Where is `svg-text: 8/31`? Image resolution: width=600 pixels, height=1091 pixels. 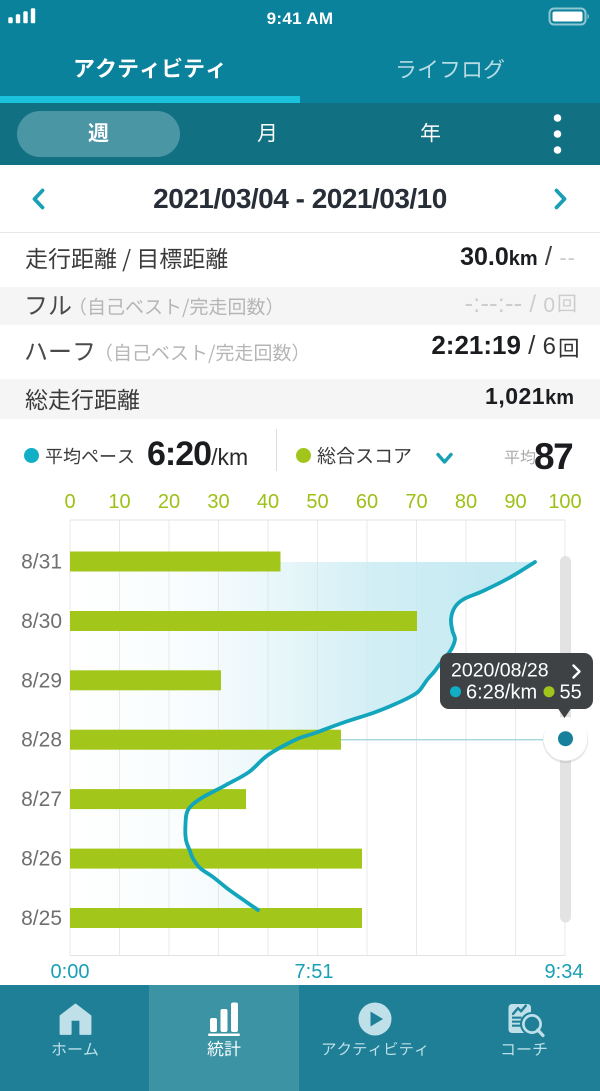
svg-text: 8/31 is located at coordinates (41, 562).